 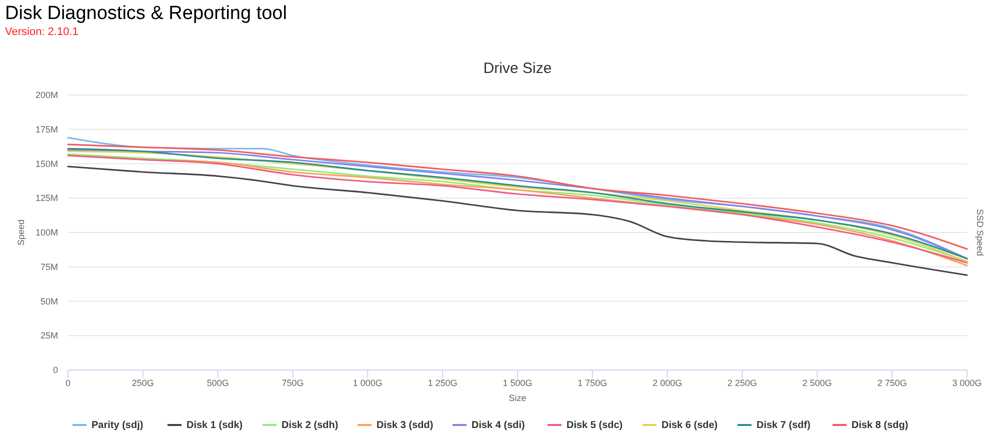 What do you see at coordinates (967, 383) in the screenshot?
I see `x-tick-label: 3 000G` at bounding box center [967, 383].